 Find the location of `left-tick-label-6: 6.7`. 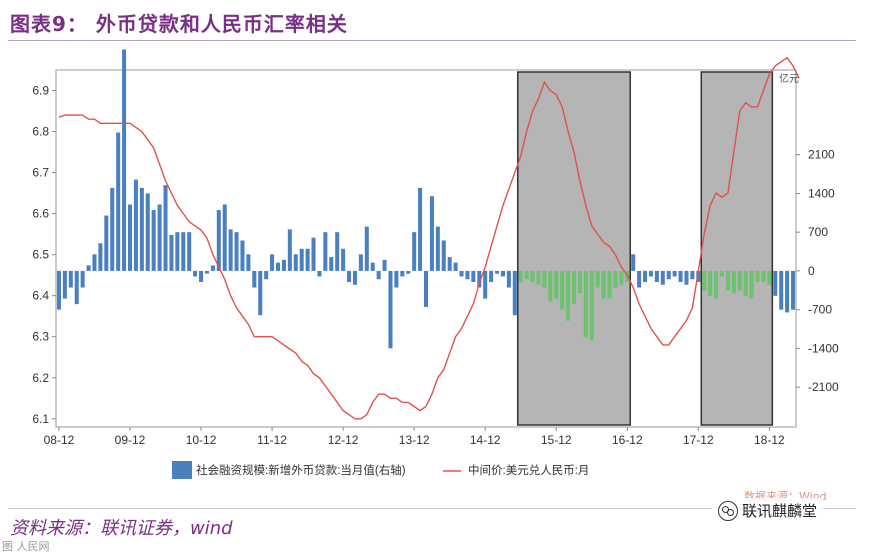

left-tick-label-6: 6.7 is located at coordinates (40, 173).